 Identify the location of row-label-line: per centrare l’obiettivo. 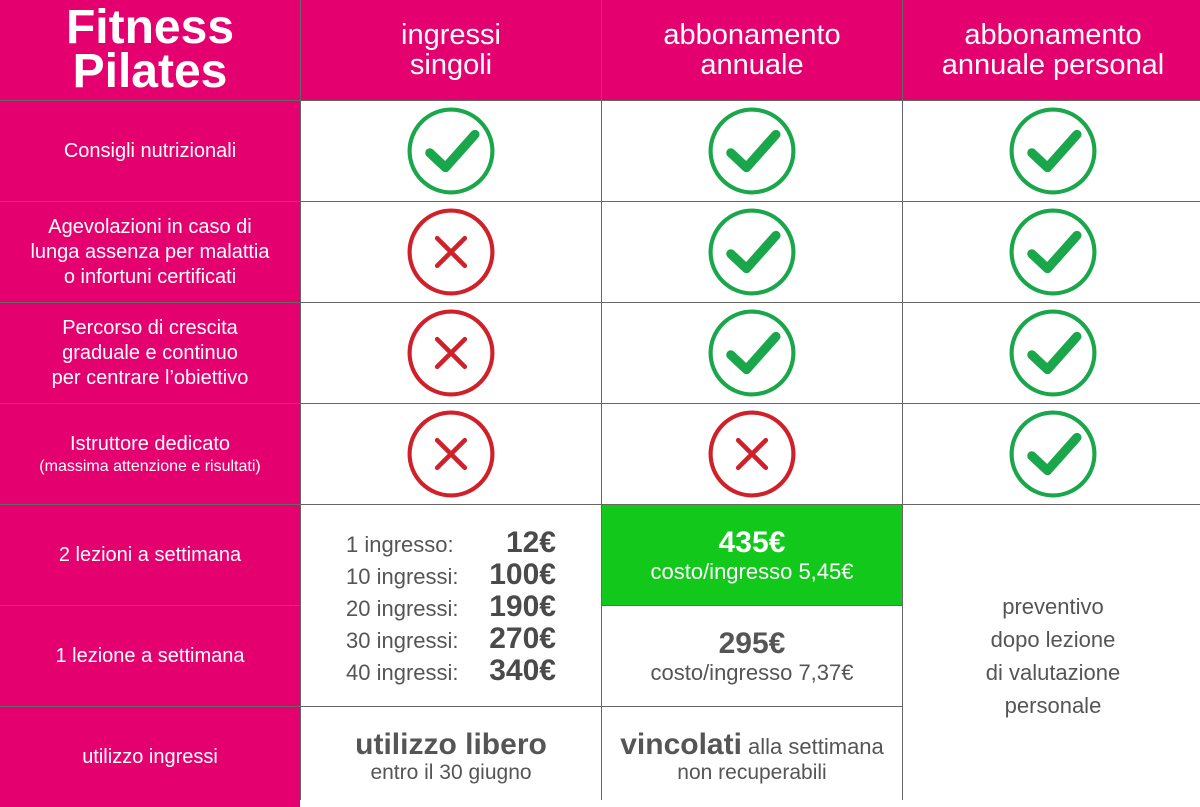
(150, 377).